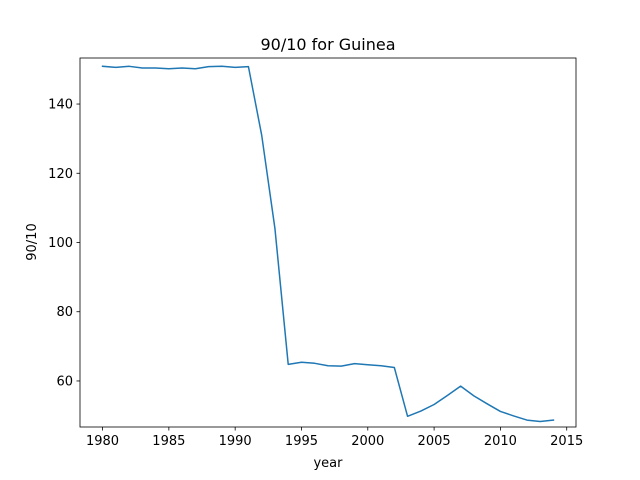 This screenshot has height=480, width=640. What do you see at coordinates (168, 441) in the screenshot?
I see `x-tick-label: 1985` at bounding box center [168, 441].